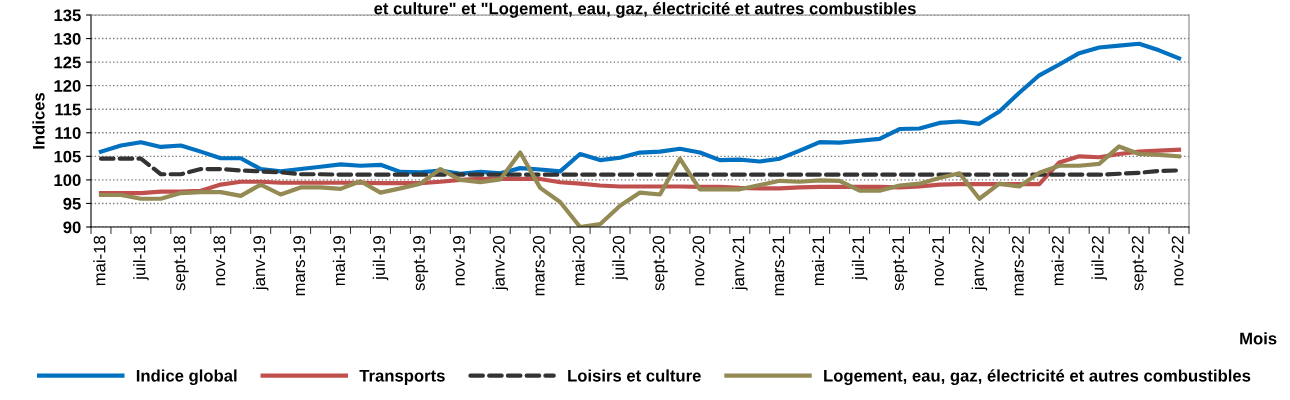 The image size is (1290, 400). I want to click on x-tick-label: janv-22, so click(979, 263).